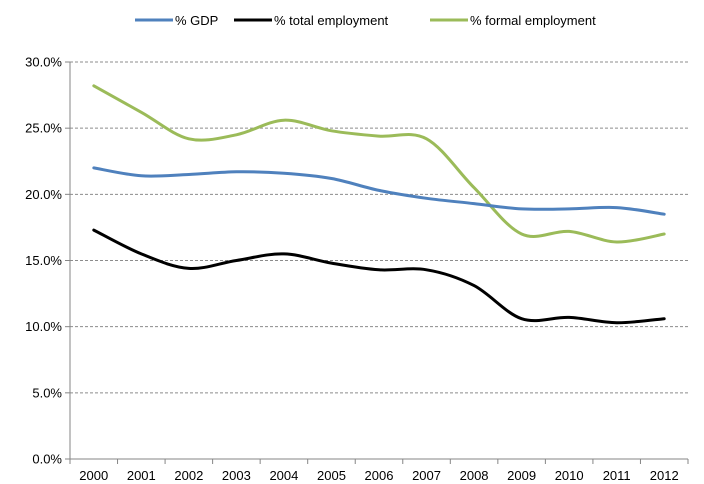 The height and width of the screenshot is (484, 704). Describe the element at coordinates (196, 20) in the screenshot. I see `legend-label: % GDP` at that location.